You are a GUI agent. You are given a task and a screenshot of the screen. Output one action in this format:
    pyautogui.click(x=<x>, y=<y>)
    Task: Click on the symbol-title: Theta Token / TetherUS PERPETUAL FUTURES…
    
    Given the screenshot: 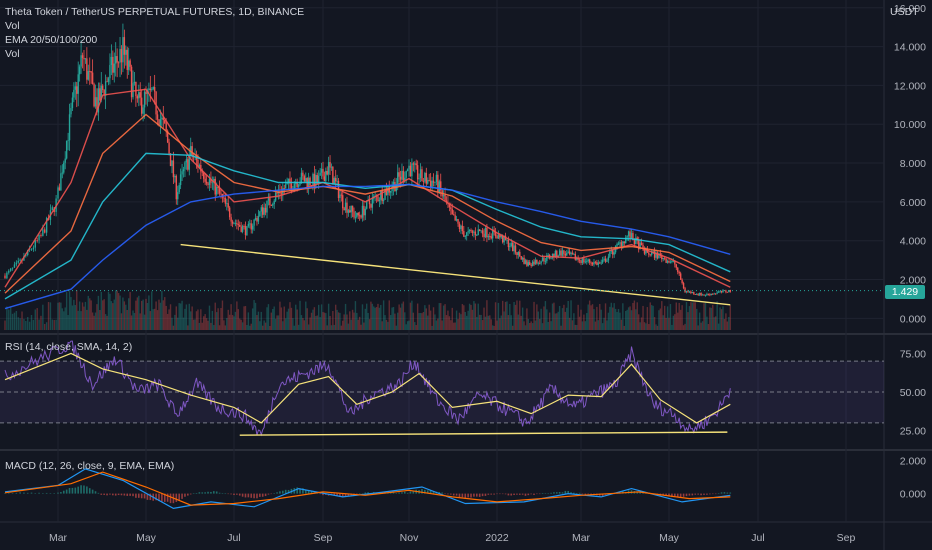 What is the action you would take?
    pyautogui.click(x=155, y=12)
    